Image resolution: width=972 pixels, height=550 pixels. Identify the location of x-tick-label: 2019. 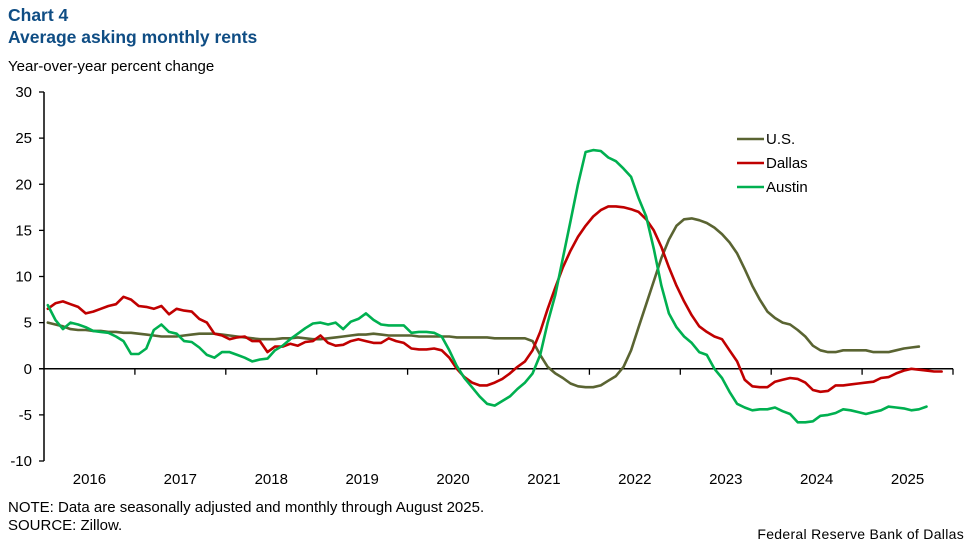
(361, 479).